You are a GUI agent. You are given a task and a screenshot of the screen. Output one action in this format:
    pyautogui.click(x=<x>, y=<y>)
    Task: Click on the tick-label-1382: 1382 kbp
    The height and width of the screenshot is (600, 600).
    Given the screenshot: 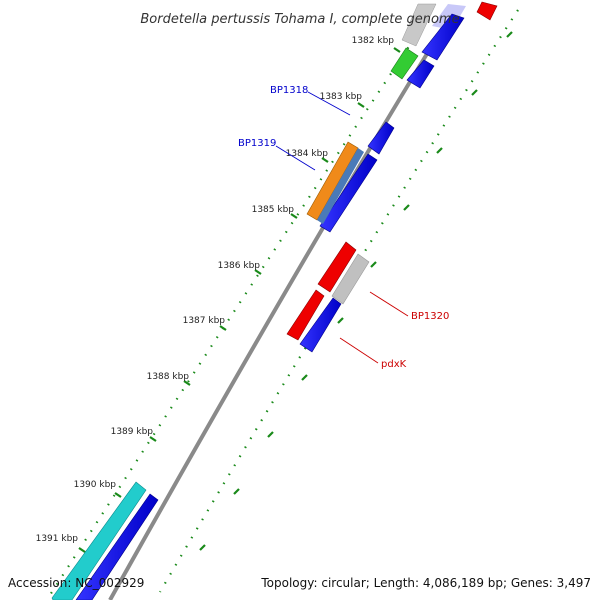 What is the action you would take?
    pyautogui.click(x=373, y=41)
    